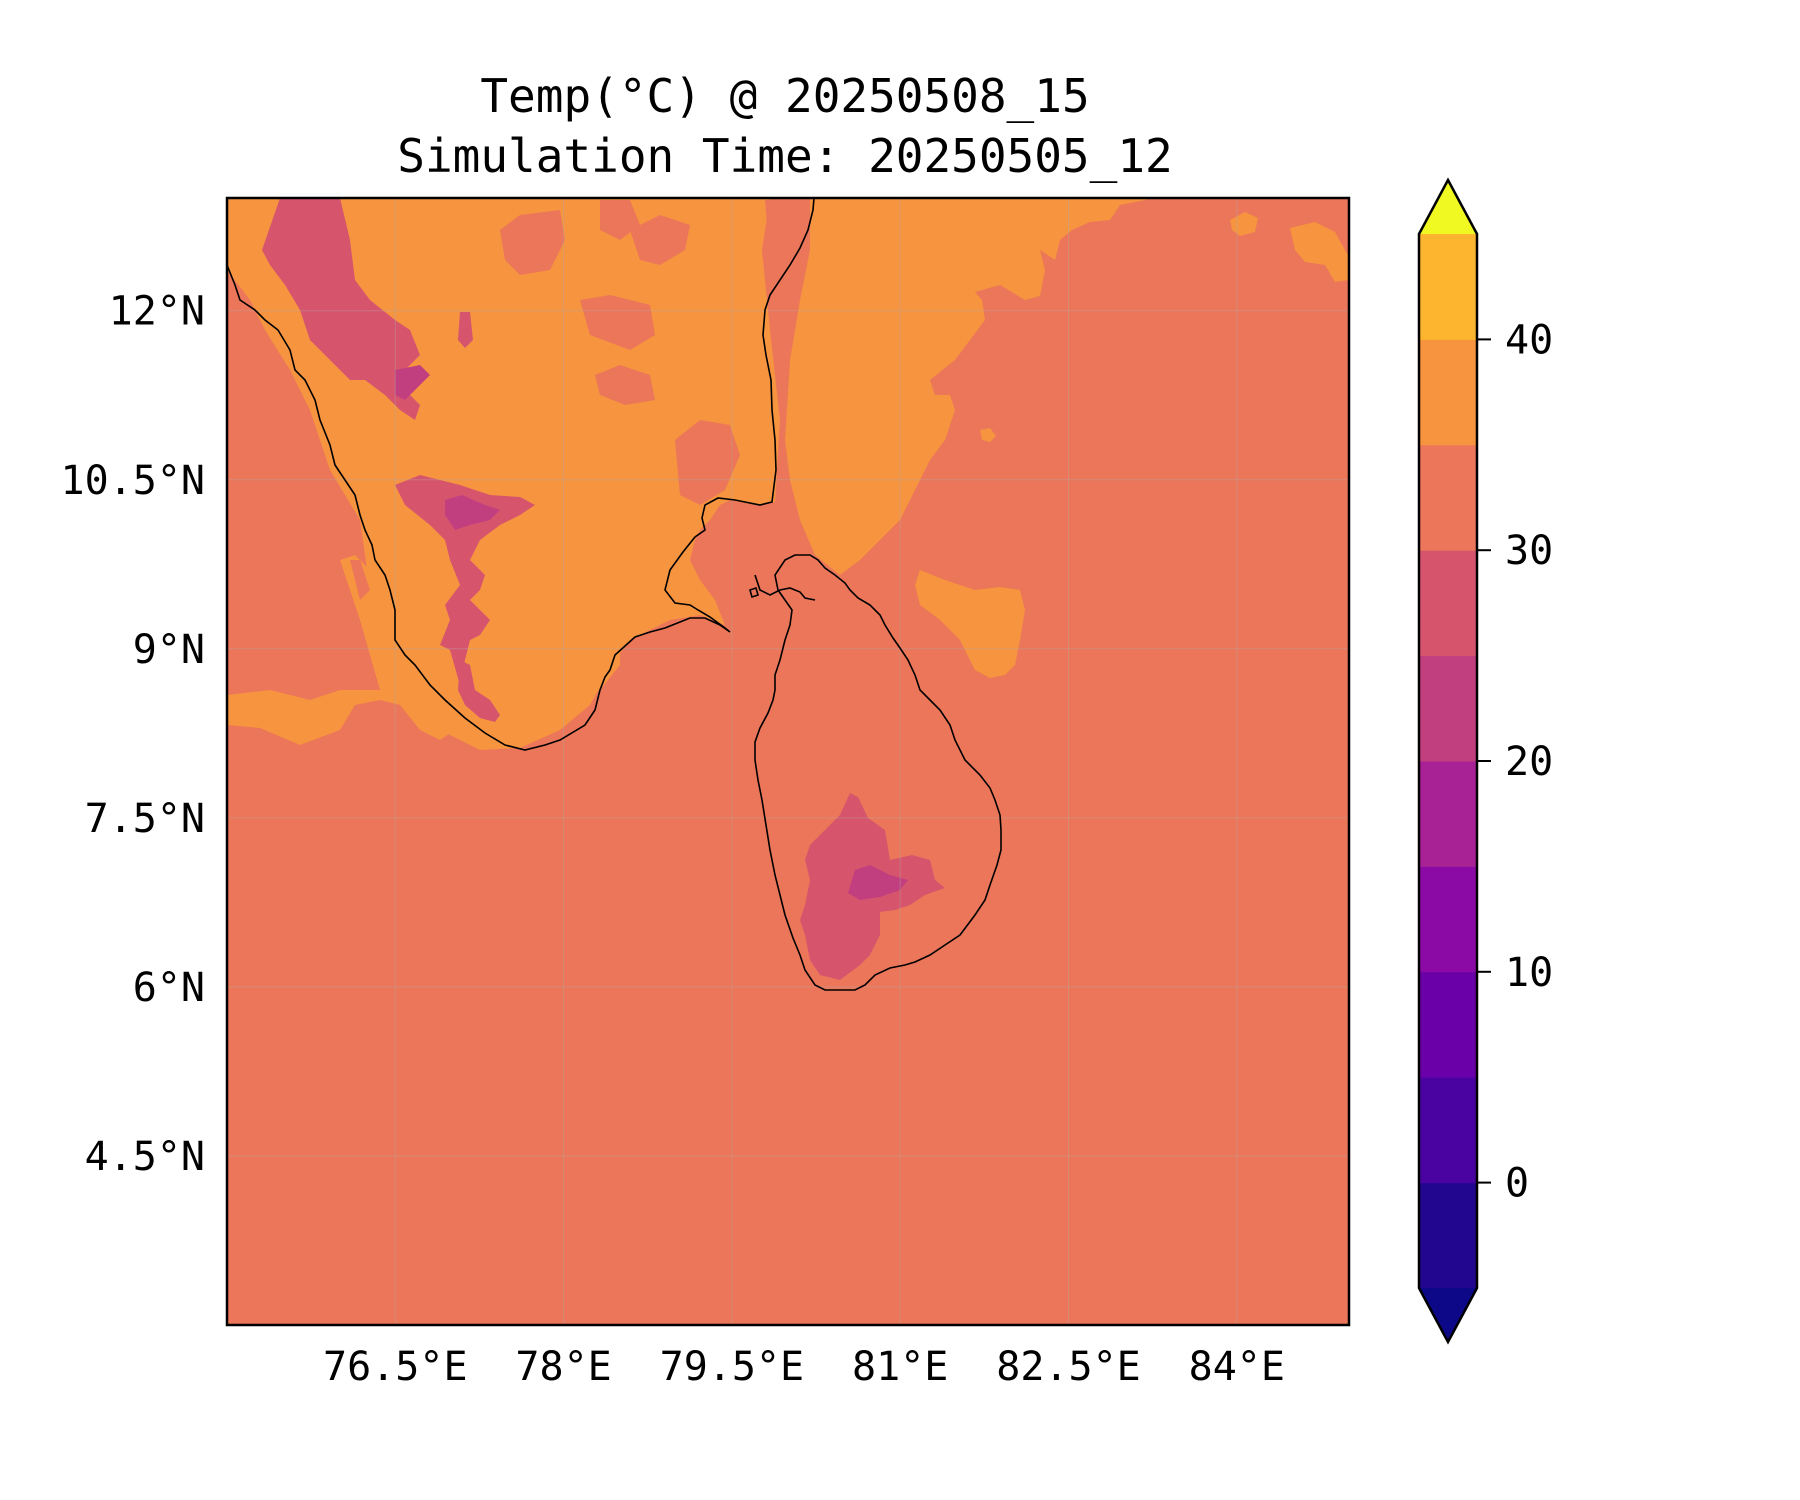 The width and height of the screenshot is (1800, 1500). Describe the element at coordinates (133, 734) in the screenshot. I see `latitude-tick-labels: 12°N 10.5°N 9°N 7.5°N 6°N 4.5°N` at that location.